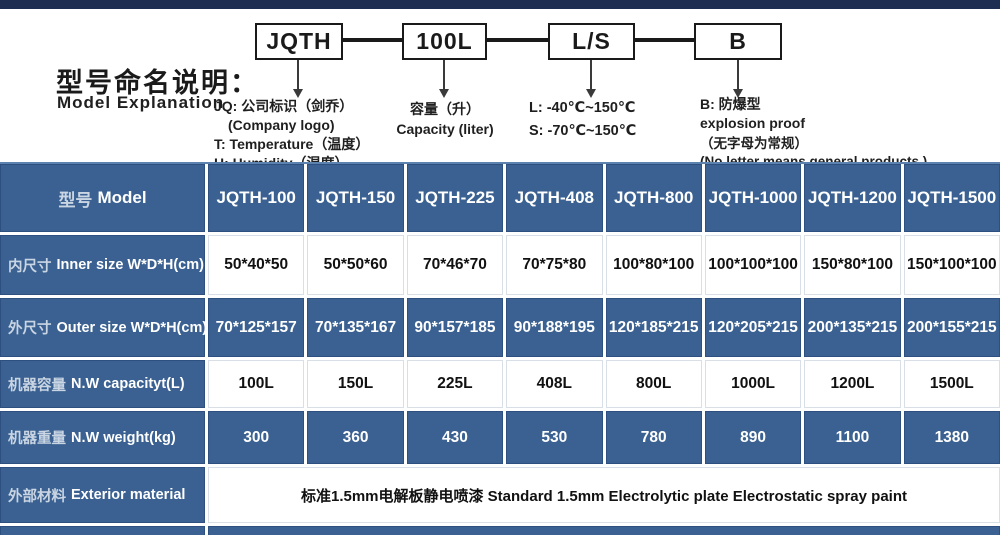 This screenshot has height=535, width=1000. Describe the element at coordinates (951, 198) in the screenshot. I see `table-header-model: JQTH-1500` at that location.